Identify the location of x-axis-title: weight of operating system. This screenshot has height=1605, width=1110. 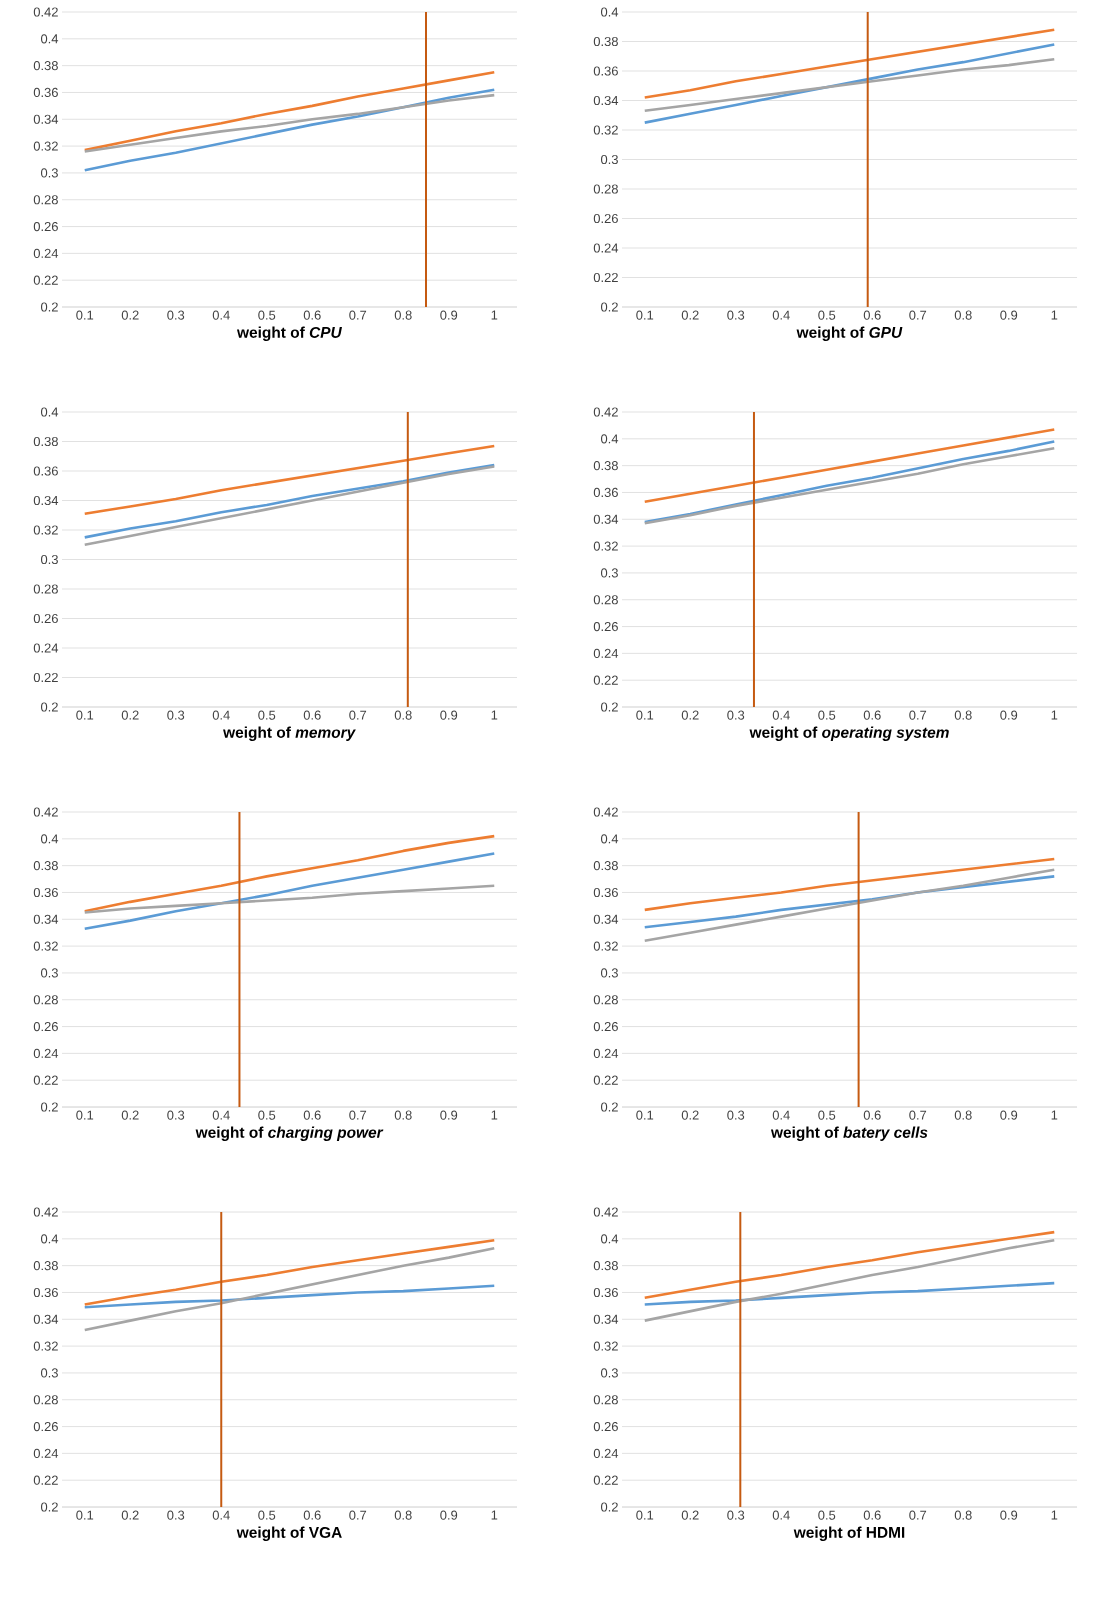
(849, 733).